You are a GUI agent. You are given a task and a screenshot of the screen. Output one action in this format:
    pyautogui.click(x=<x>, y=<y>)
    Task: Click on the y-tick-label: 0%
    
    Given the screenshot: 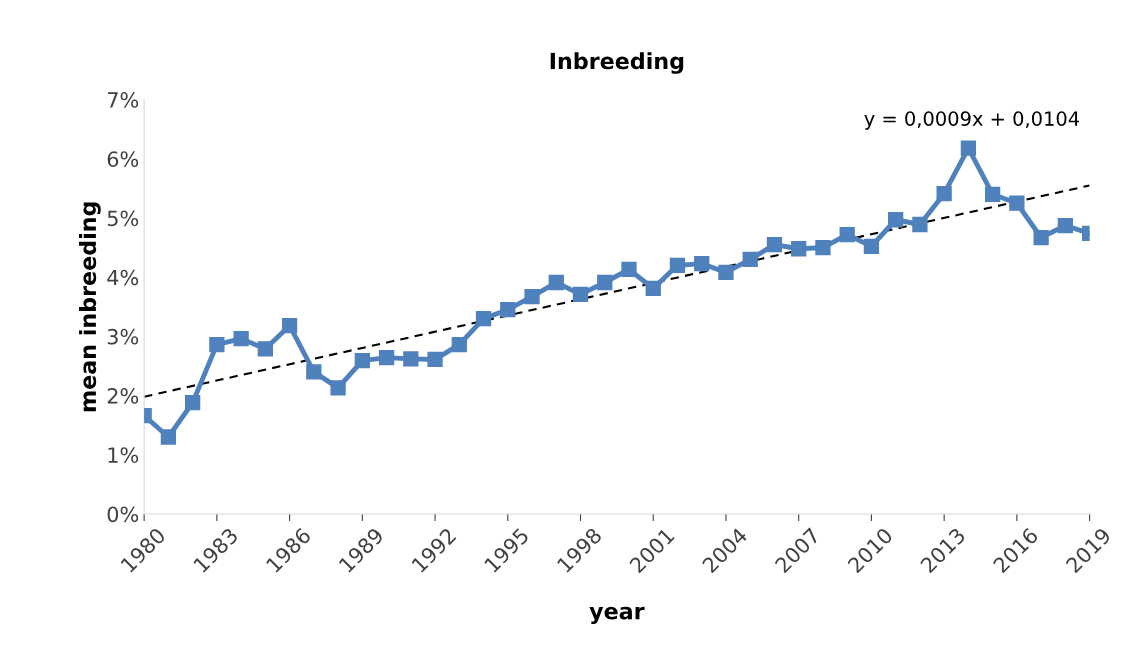 What is the action you would take?
    pyautogui.click(x=123, y=514)
    